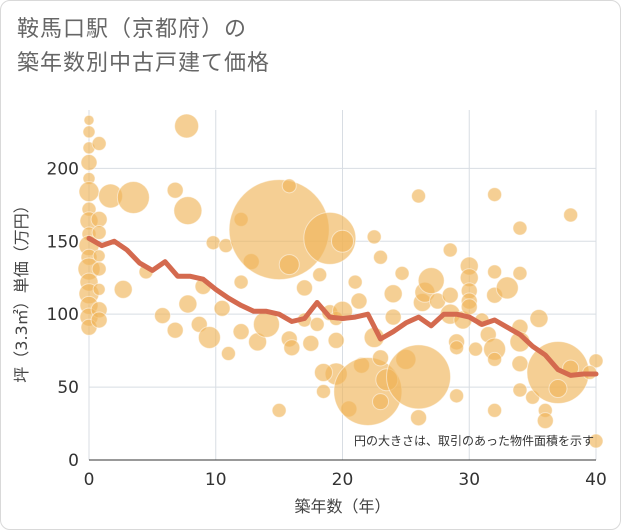 The width and height of the screenshot is (621, 530). Describe the element at coordinates (144, 63) in the screenshot. I see `title-line-2: 築年数別中古戸建て価格` at that location.